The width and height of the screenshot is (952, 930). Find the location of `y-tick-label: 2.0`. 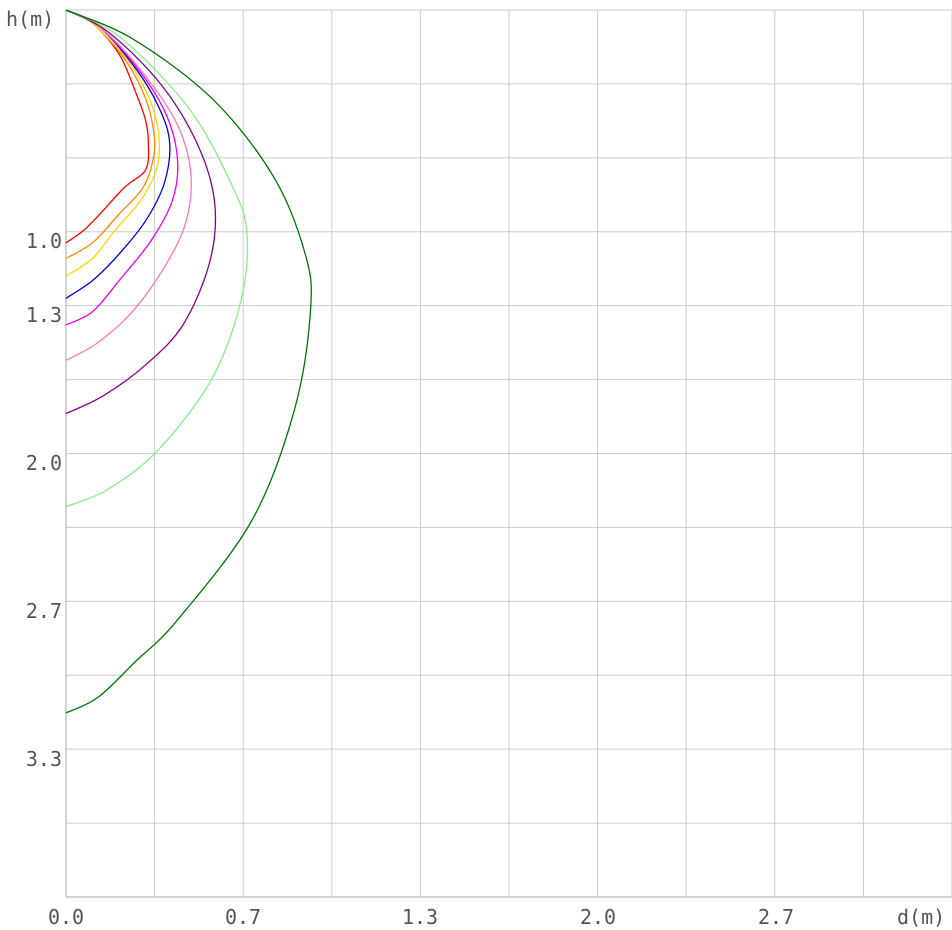

y-tick-label: 2.0 is located at coordinates (44, 463).